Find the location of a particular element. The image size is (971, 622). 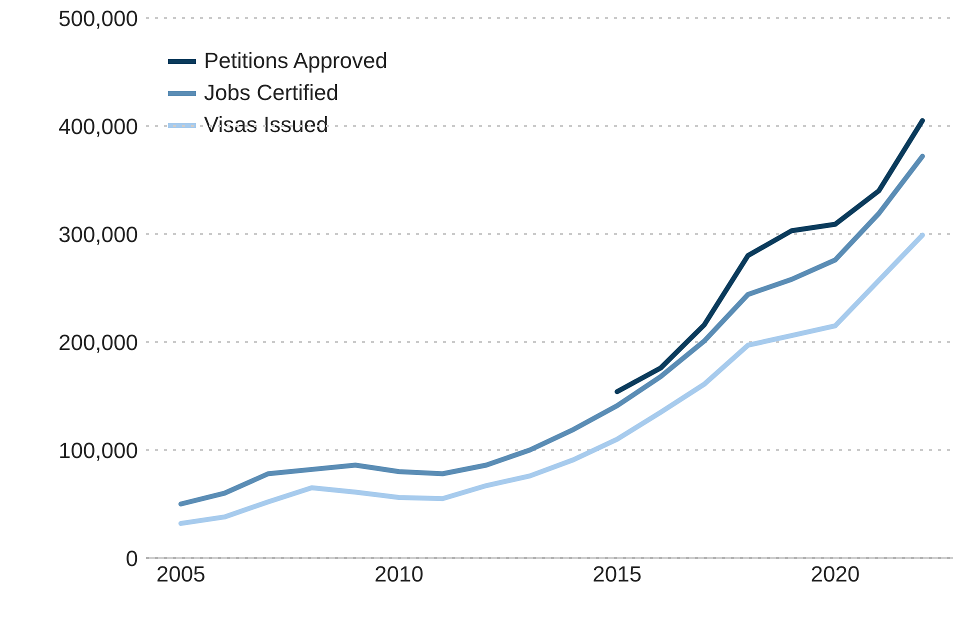

y-tick-label: 500,000 is located at coordinates (98, 18).